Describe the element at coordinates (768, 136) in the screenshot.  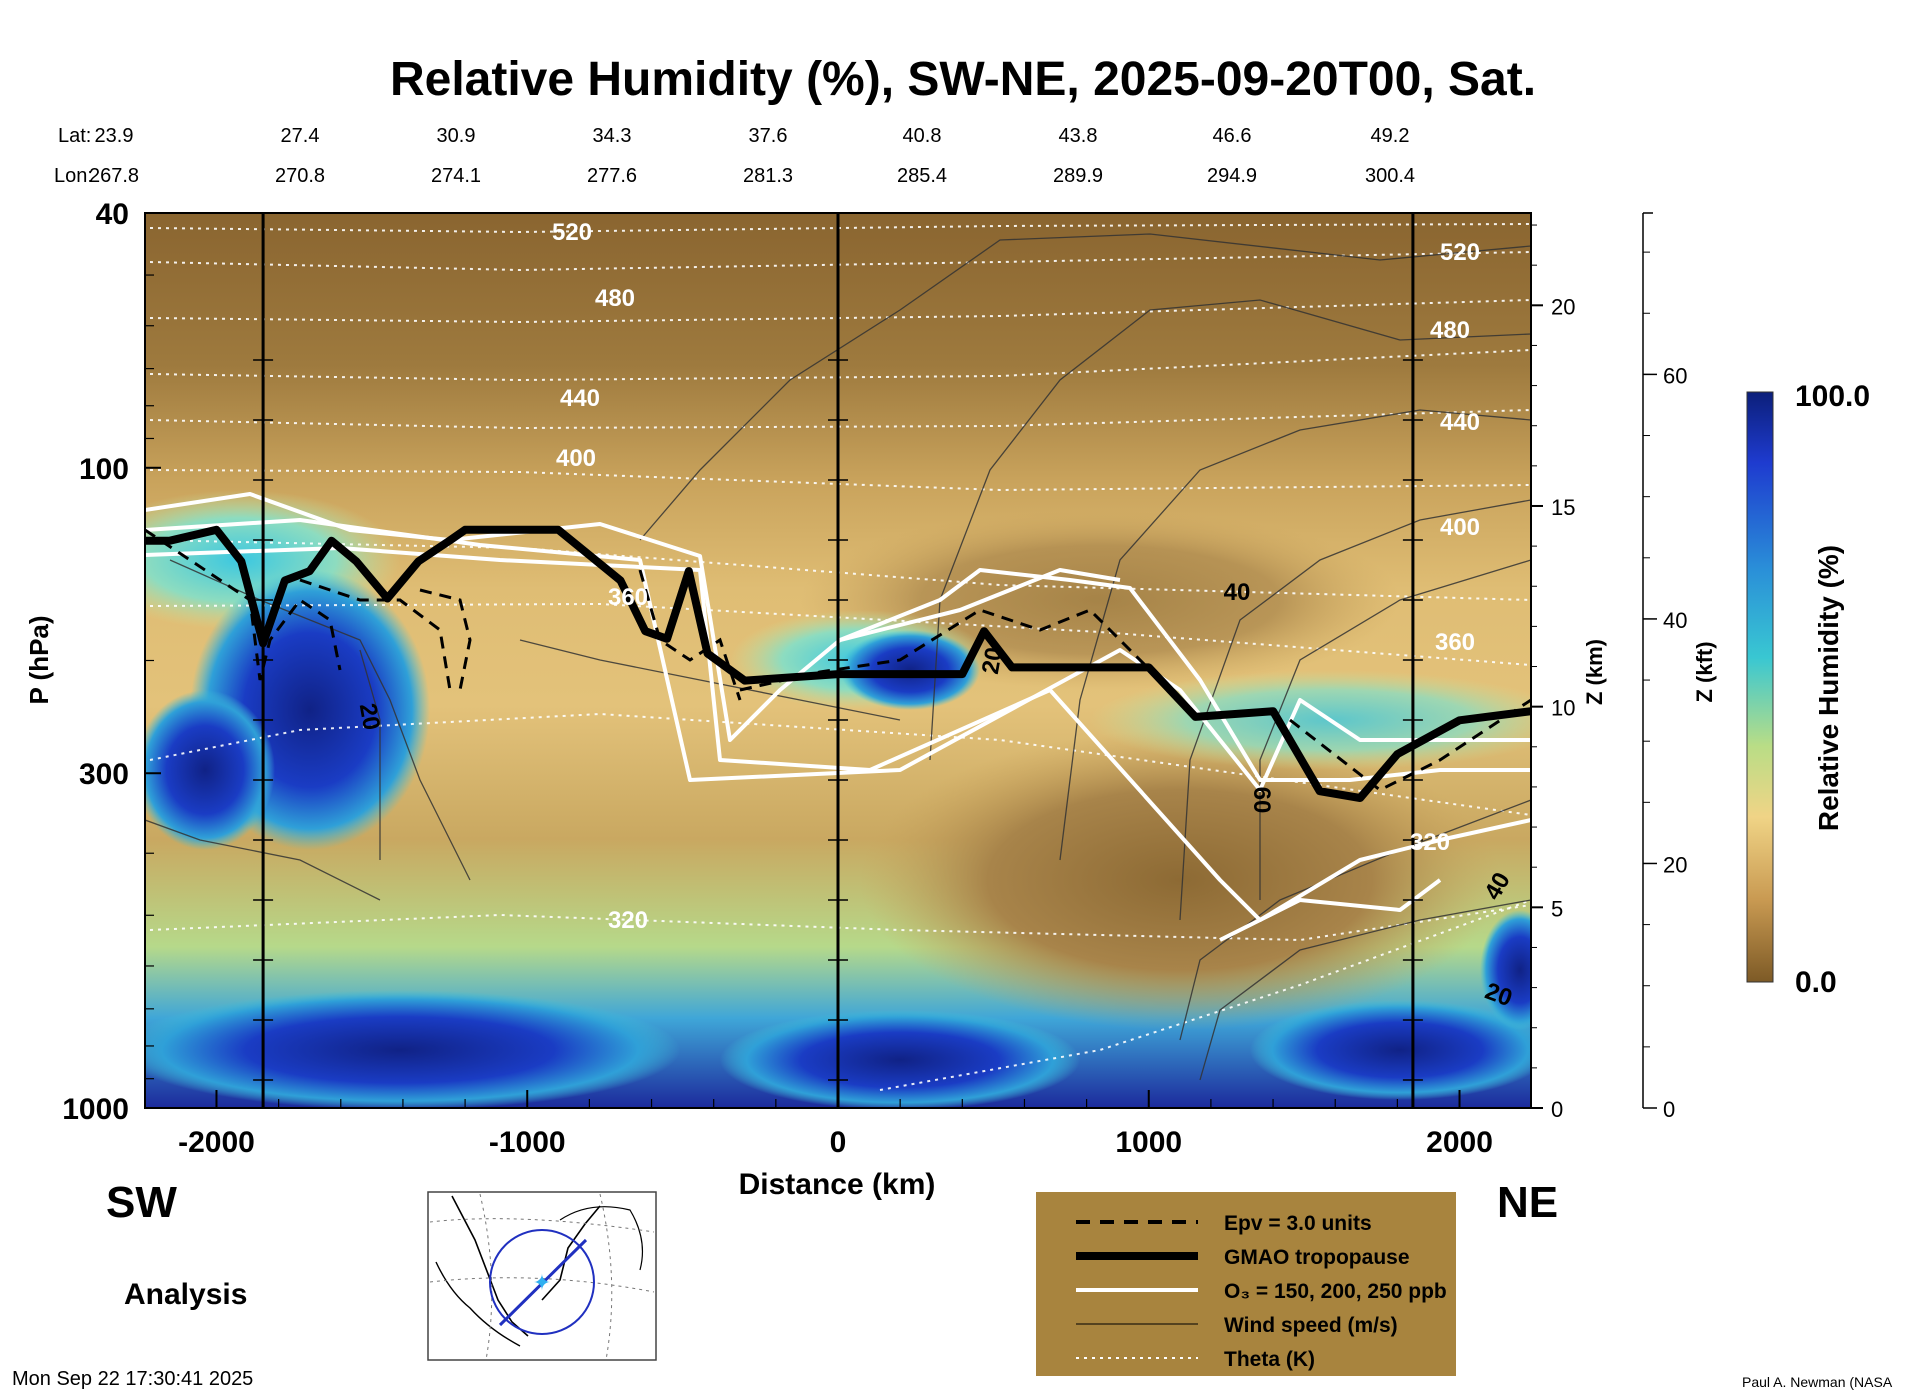
I see `lat-value: 37.6` at that location.